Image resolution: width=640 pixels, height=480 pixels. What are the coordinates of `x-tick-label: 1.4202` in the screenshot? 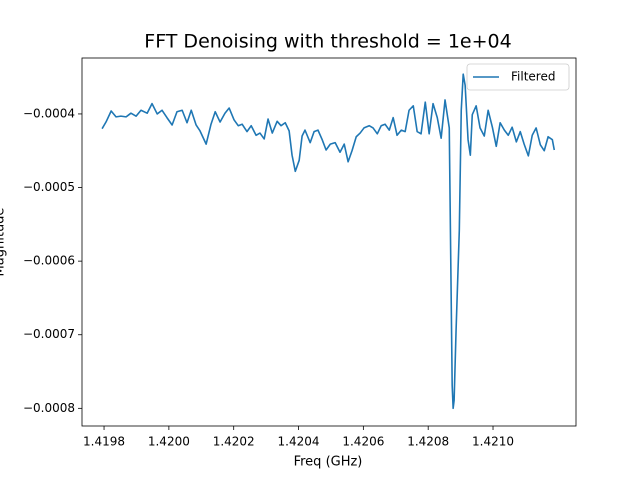 It's located at (234, 442).